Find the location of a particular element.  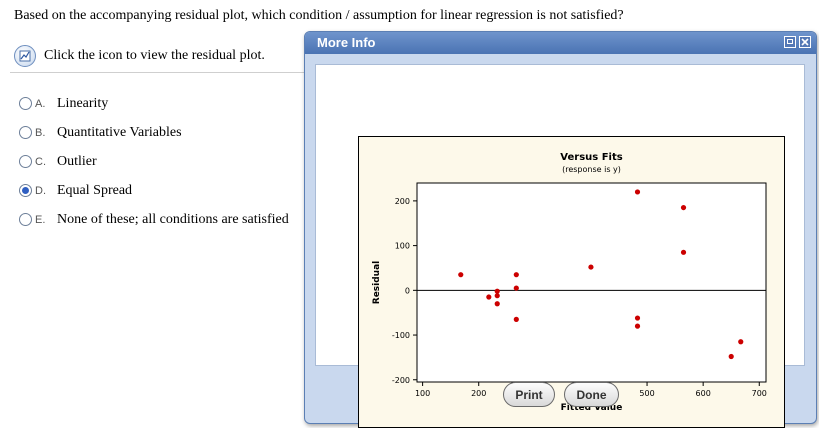

x-tick-label: 600 is located at coordinates (703, 393).